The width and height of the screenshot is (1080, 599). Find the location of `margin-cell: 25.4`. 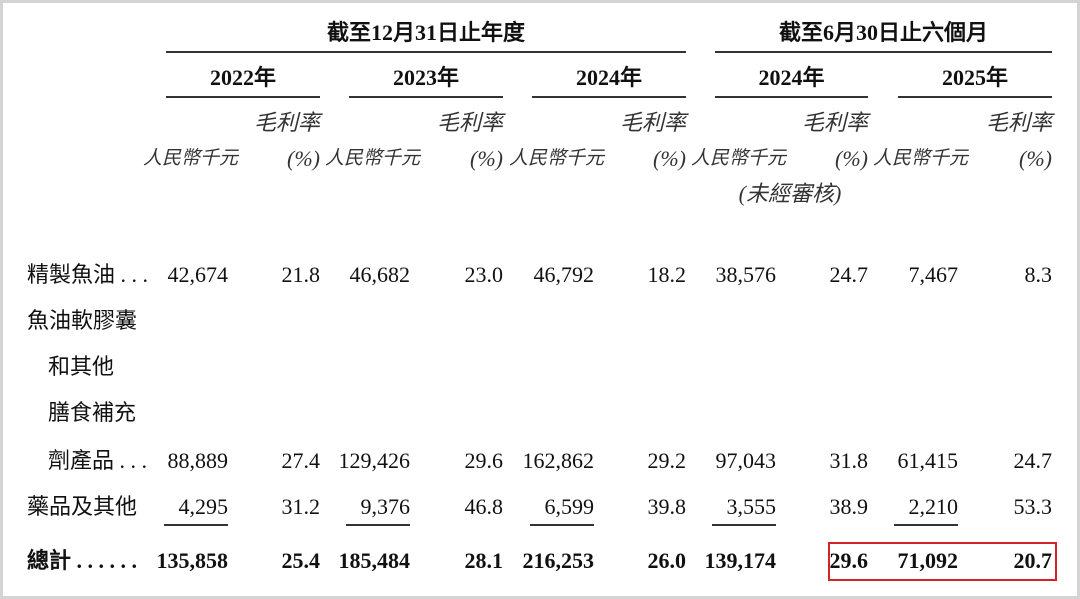

margin-cell: 25.4 is located at coordinates (301, 560).